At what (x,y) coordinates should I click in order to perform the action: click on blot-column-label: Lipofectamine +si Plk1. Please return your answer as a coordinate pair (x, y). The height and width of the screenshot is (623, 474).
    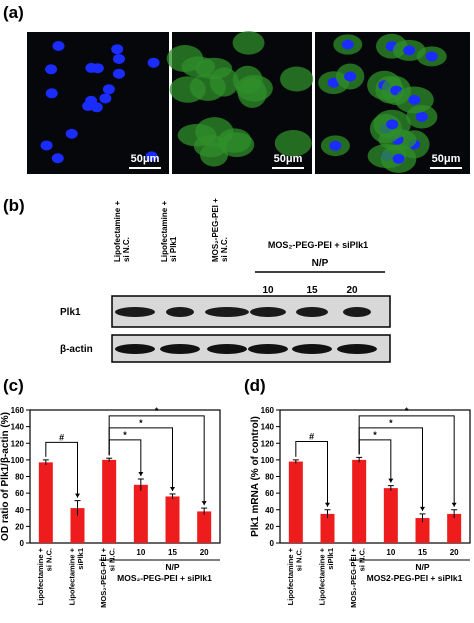
    Looking at the image, I should click on (169, 231).